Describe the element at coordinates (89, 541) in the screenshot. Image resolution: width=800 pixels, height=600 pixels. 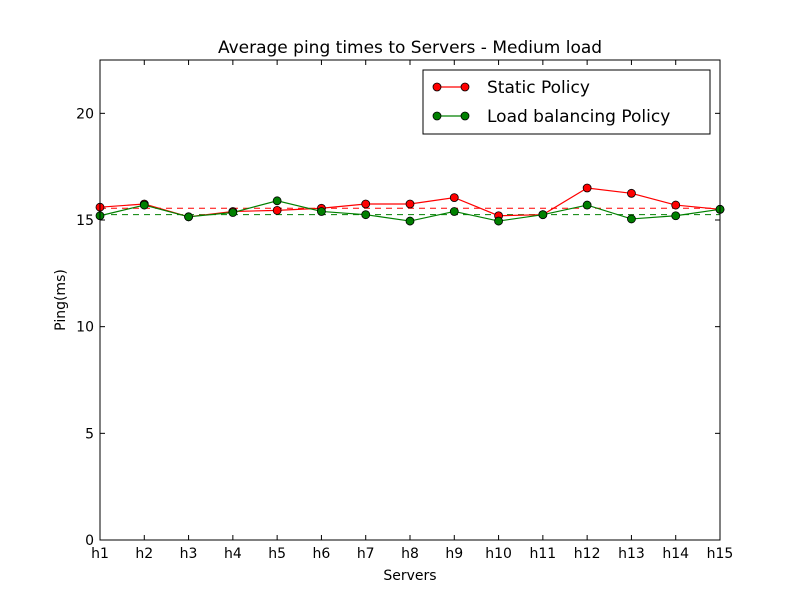
I see `y-tick-label: 0` at that location.